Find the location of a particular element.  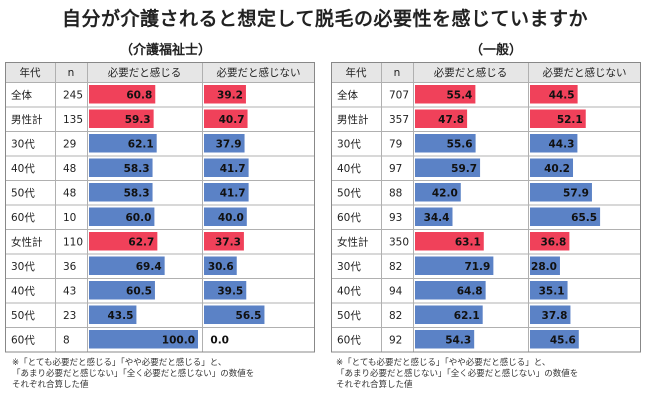

row-label: 女性計 is located at coordinates (353, 241).